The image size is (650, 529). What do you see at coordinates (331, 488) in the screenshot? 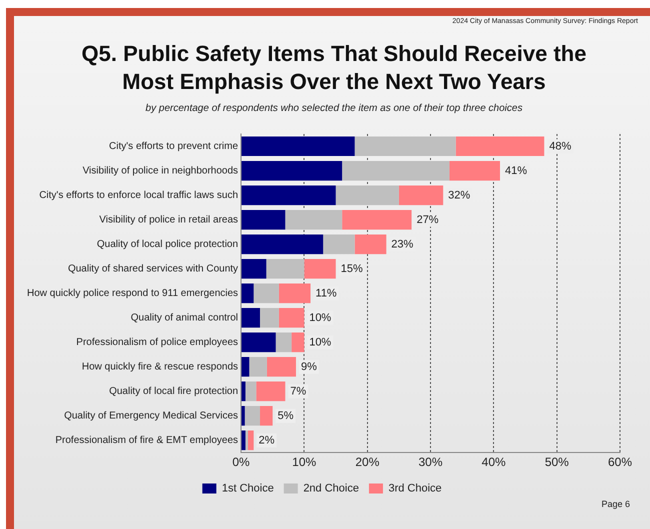
I see `legend-label: 2nd Choice` at bounding box center [331, 488].